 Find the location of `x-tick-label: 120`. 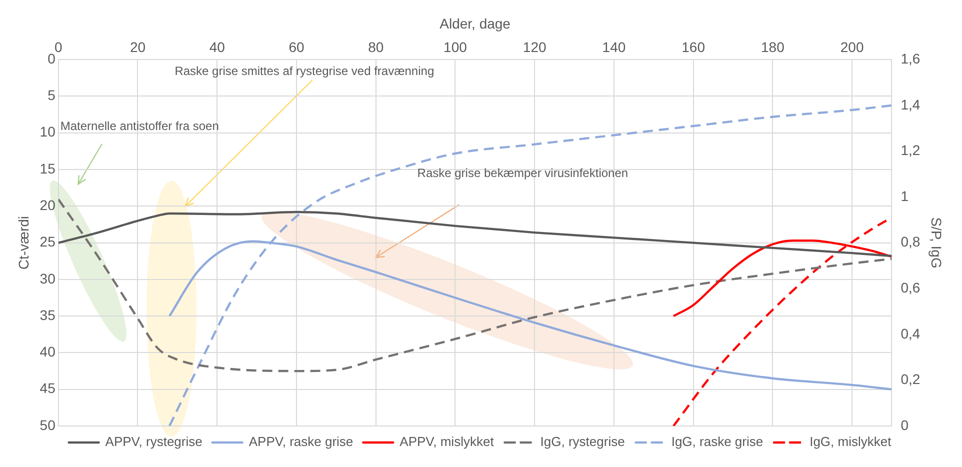

x-tick-label: 120 is located at coordinates (534, 47).